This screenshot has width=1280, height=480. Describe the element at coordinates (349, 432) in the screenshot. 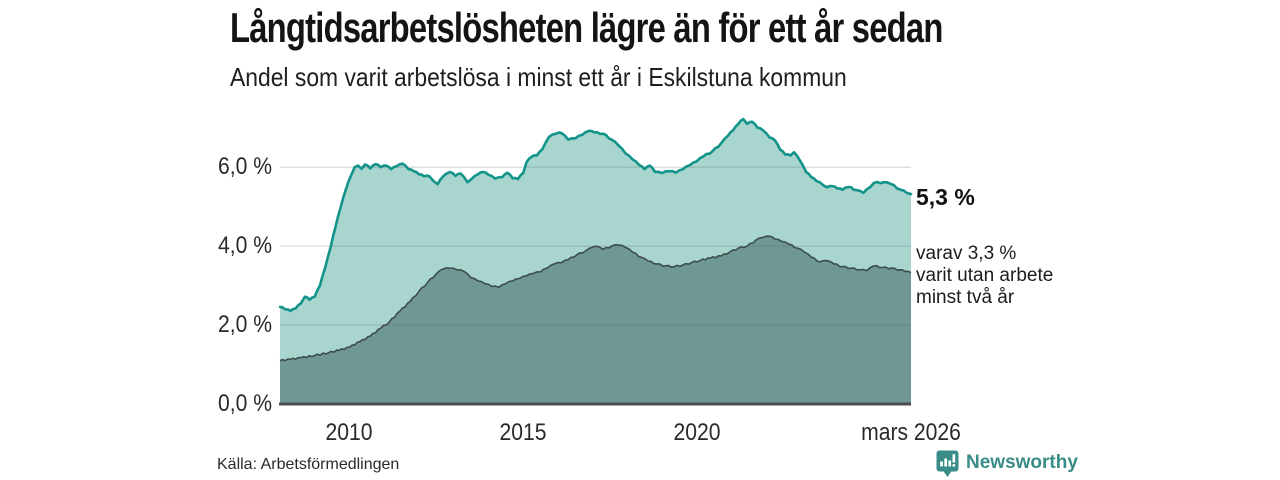

I see `x-axis-label: 2010` at that location.